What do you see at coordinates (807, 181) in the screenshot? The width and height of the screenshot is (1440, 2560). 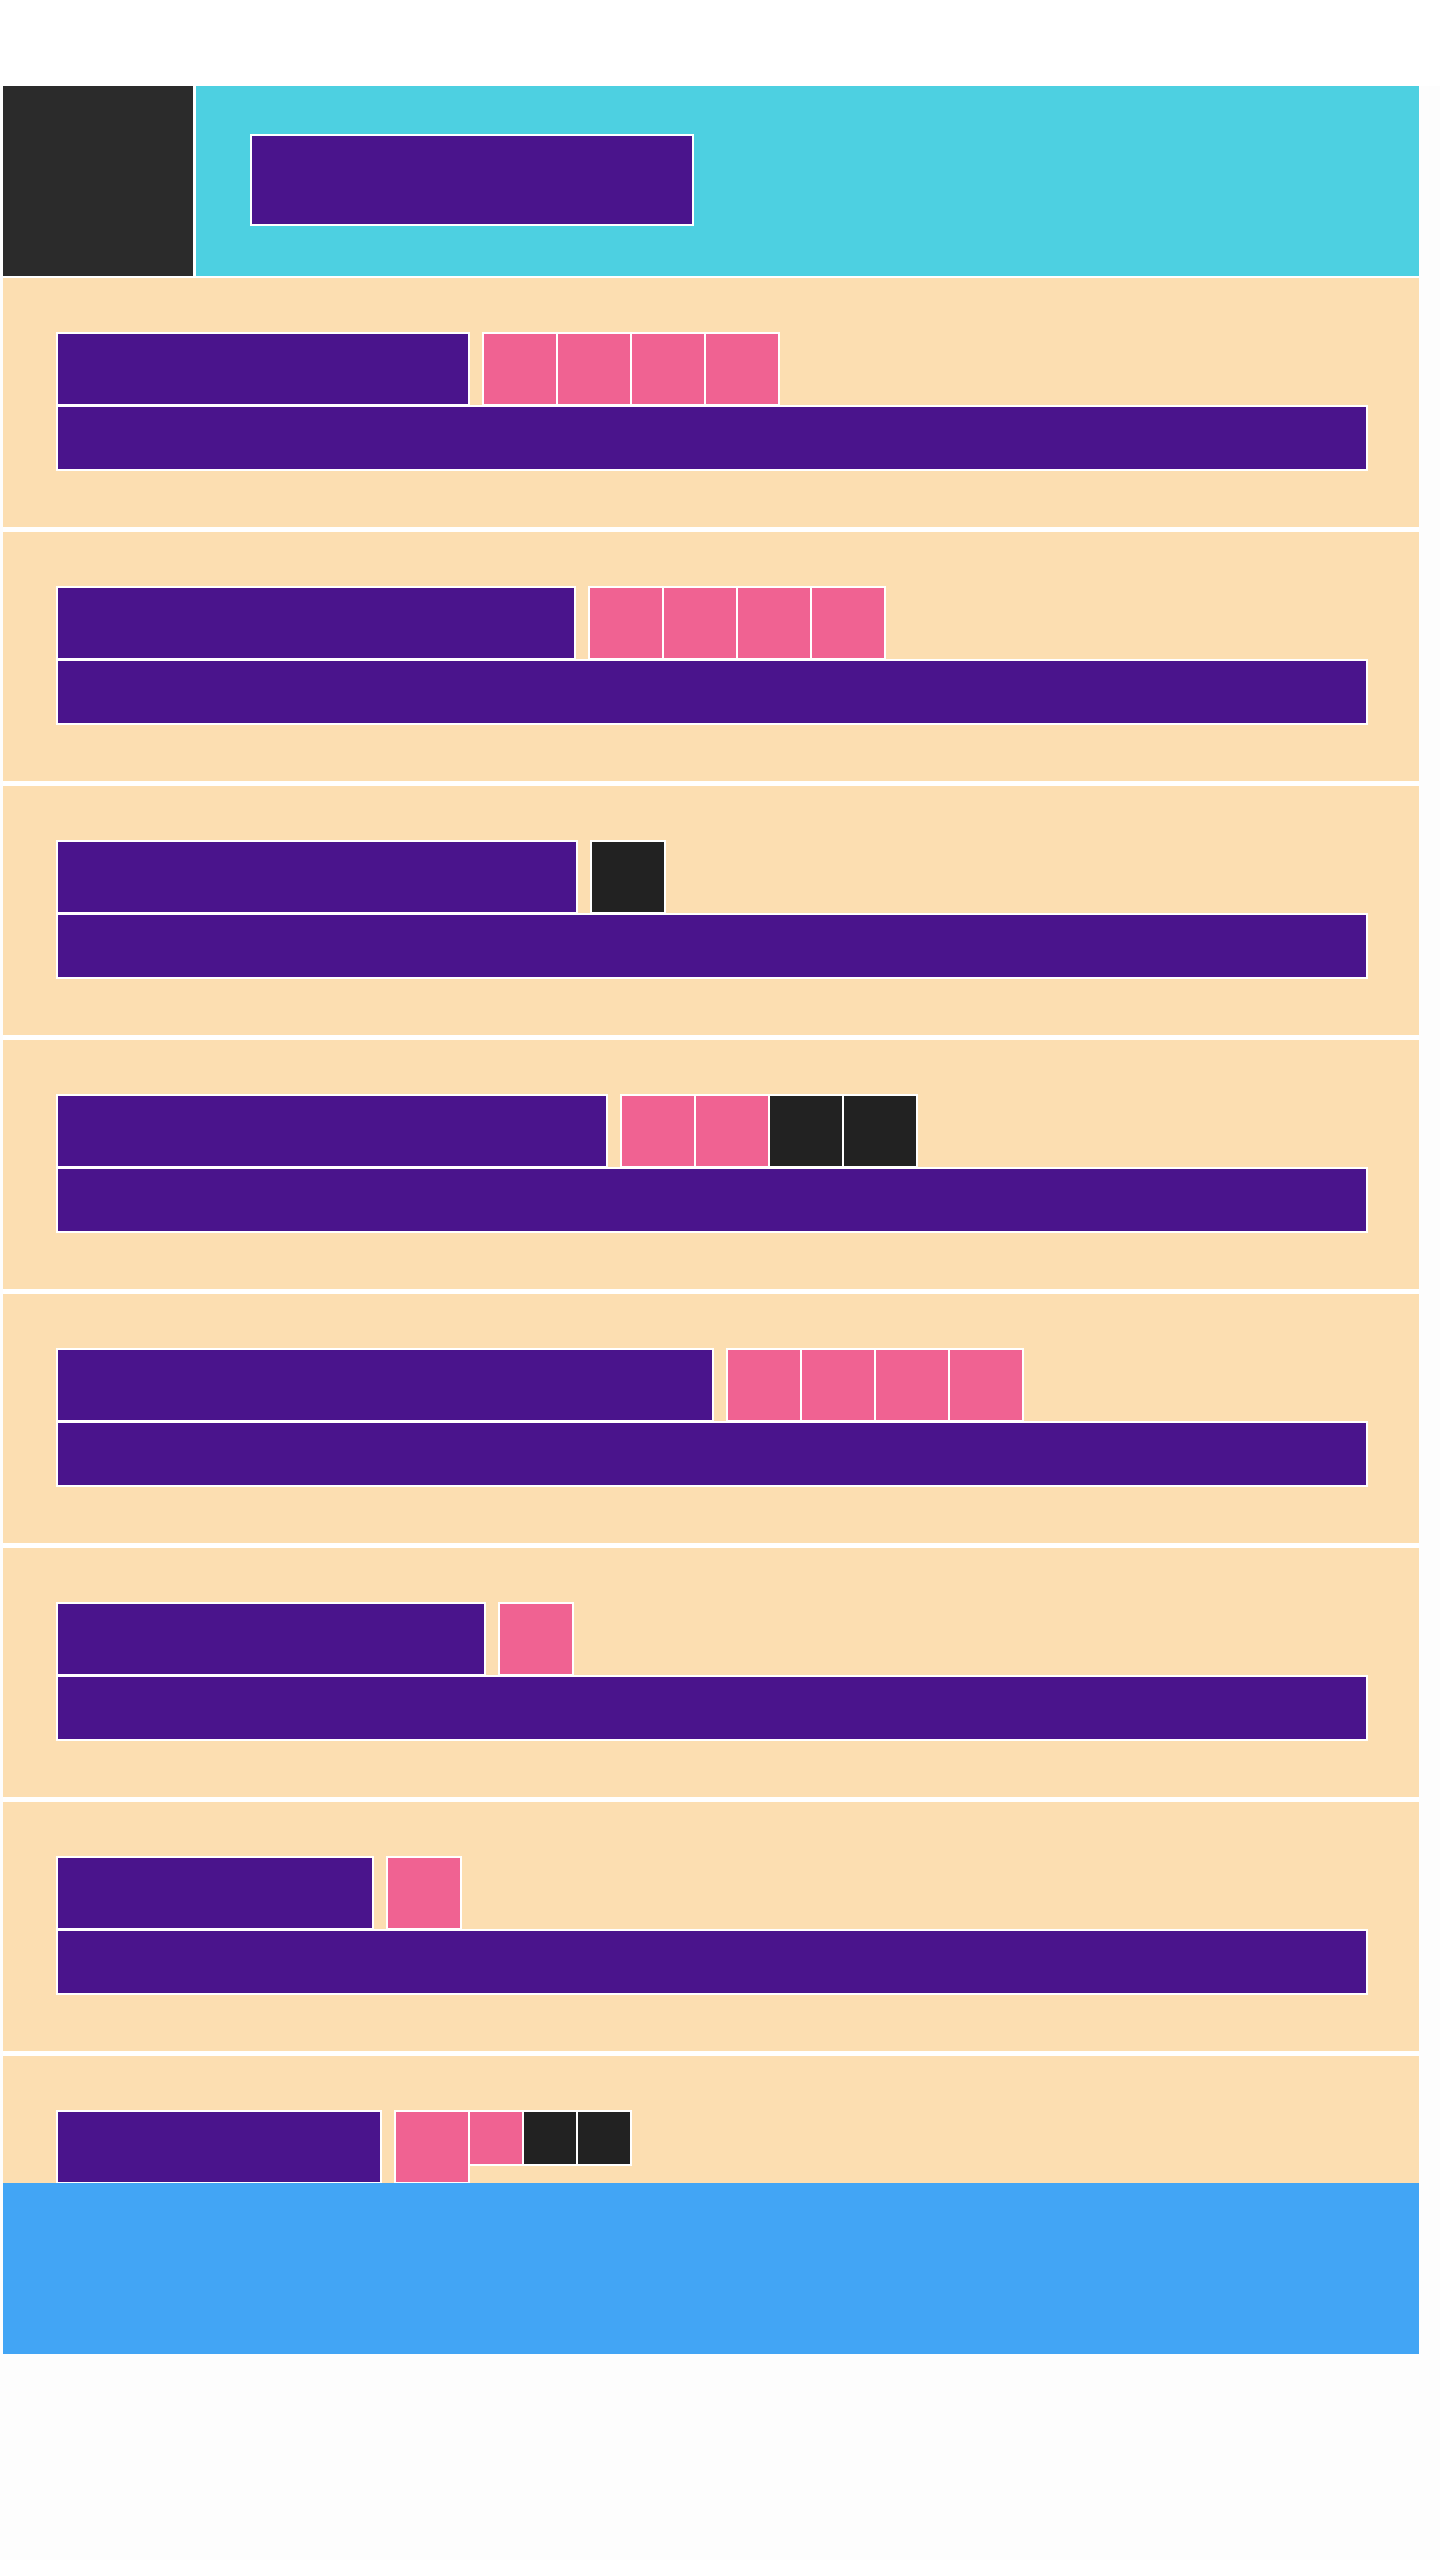 I see `header-bar` at bounding box center [807, 181].